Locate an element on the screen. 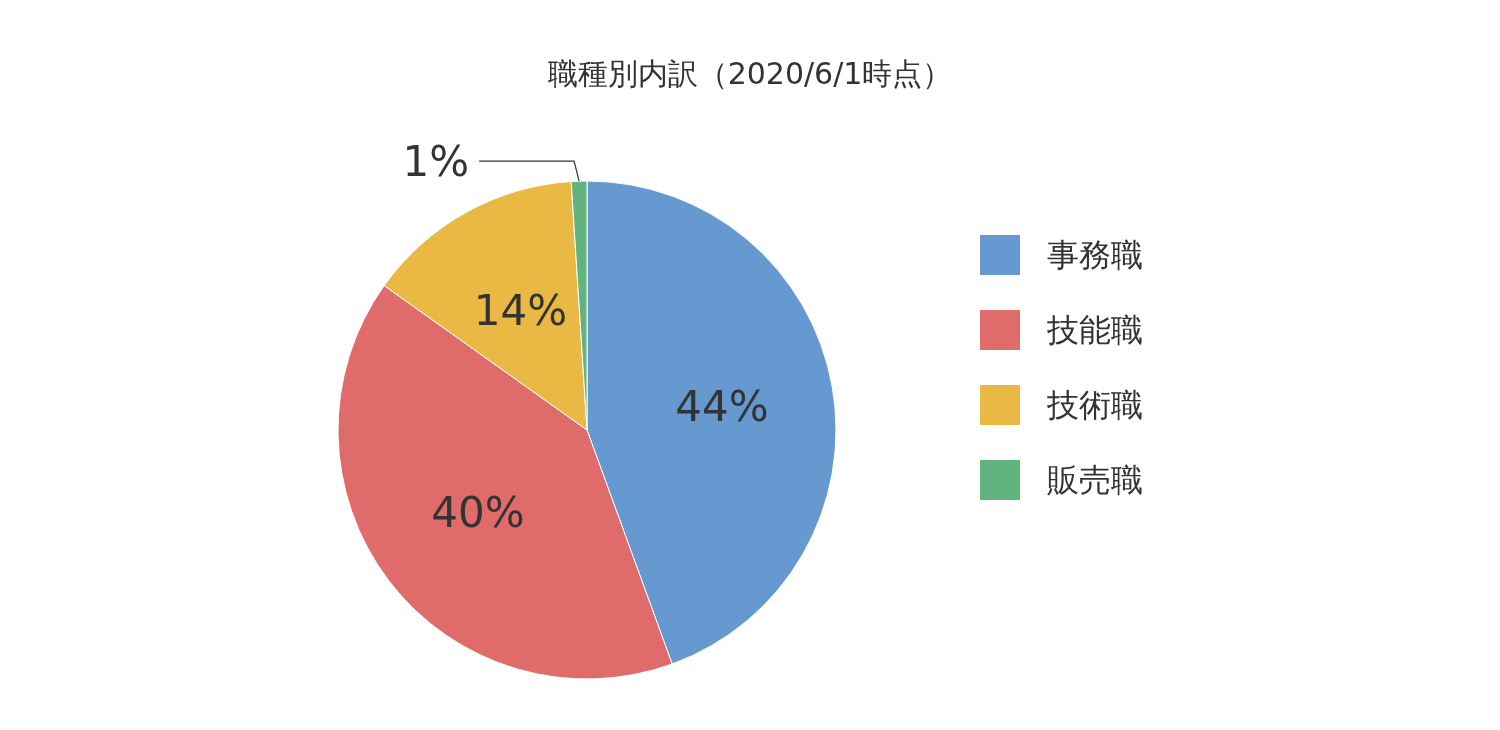  legend-label: 技術職 is located at coordinates (1094, 405).